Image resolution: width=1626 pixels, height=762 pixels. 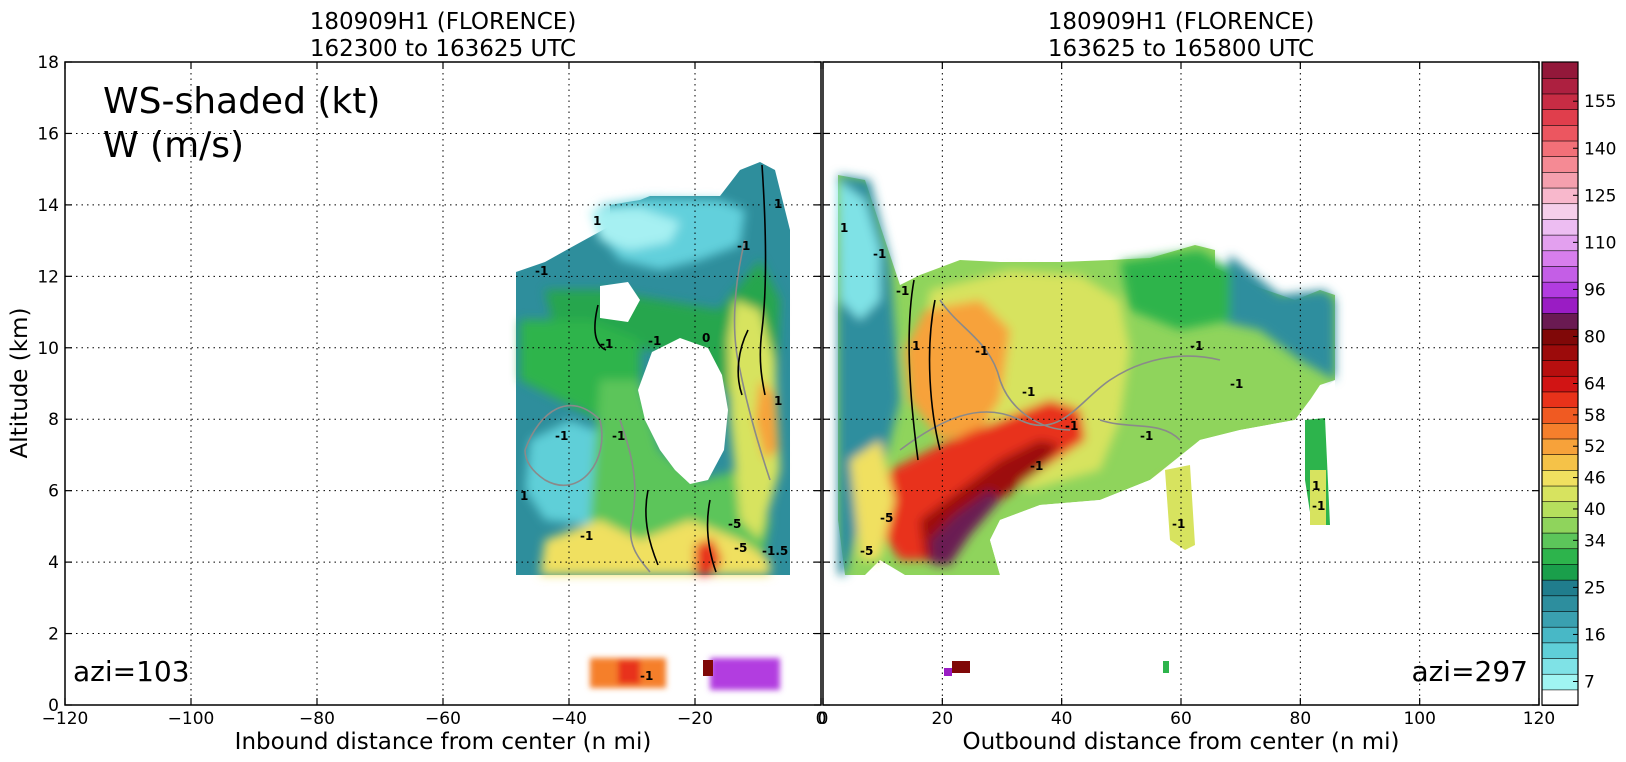 What do you see at coordinates (1595, 510) in the screenshot?
I see `colorbar-tick-label: 40` at bounding box center [1595, 510].